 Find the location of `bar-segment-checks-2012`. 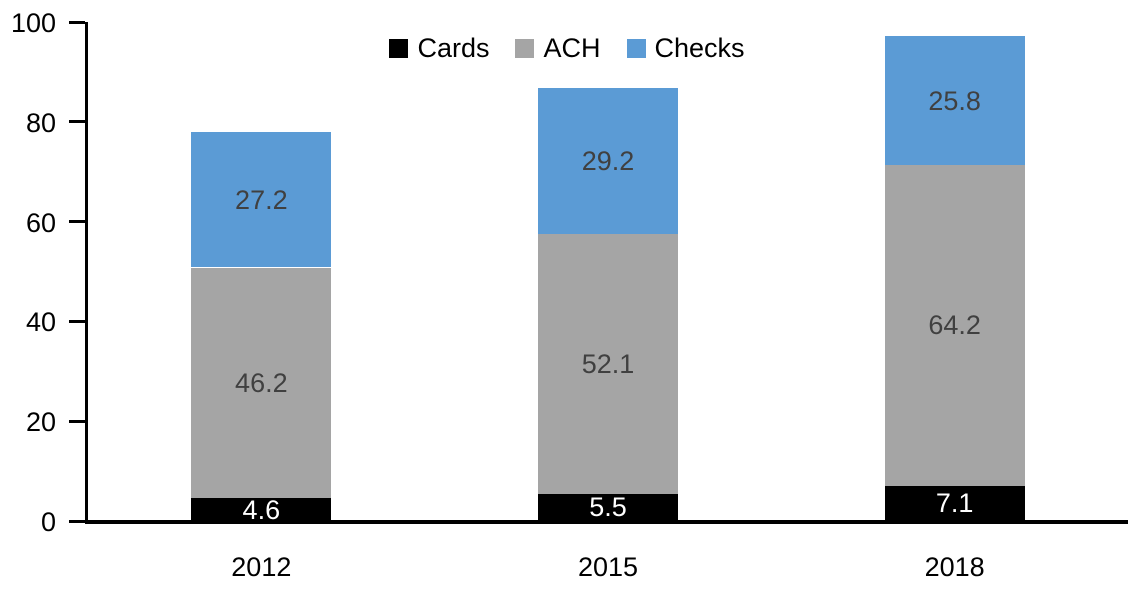

bar-segment-checks-2012 is located at coordinates (261, 199).